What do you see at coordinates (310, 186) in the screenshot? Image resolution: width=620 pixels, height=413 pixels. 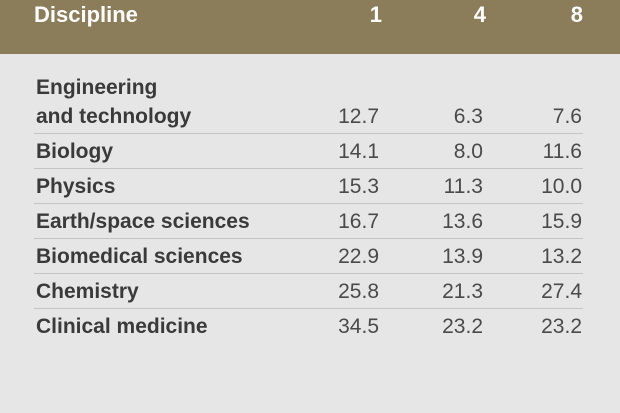 I see `table-row: Physics 15.3 11.3 10.0` at bounding box center [310, 186].